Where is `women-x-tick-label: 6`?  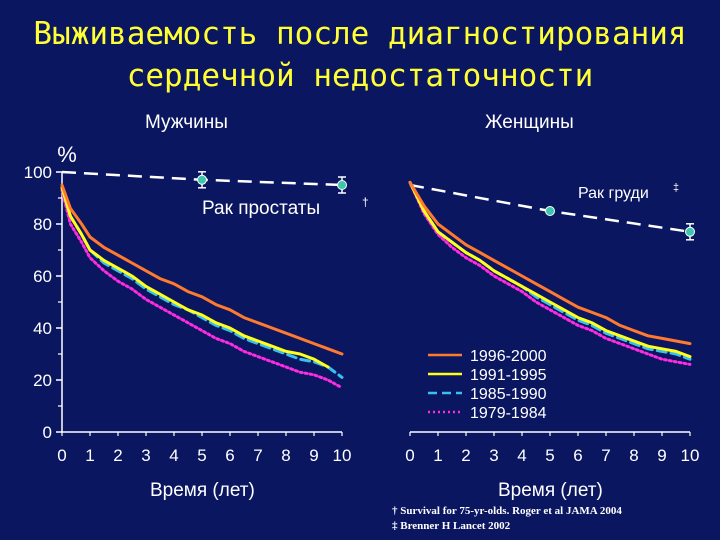
women-x-tick-label: 6 is located at coordinates (577, 455).